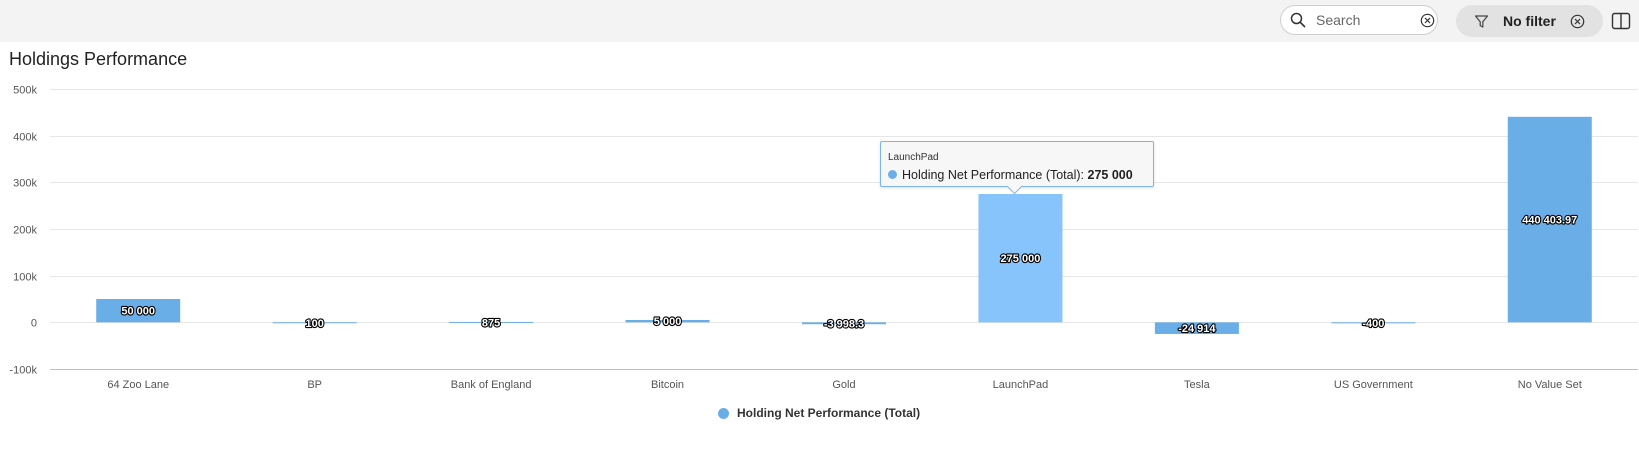  I want to click on data-label: 275 000, so click(1021, 259).